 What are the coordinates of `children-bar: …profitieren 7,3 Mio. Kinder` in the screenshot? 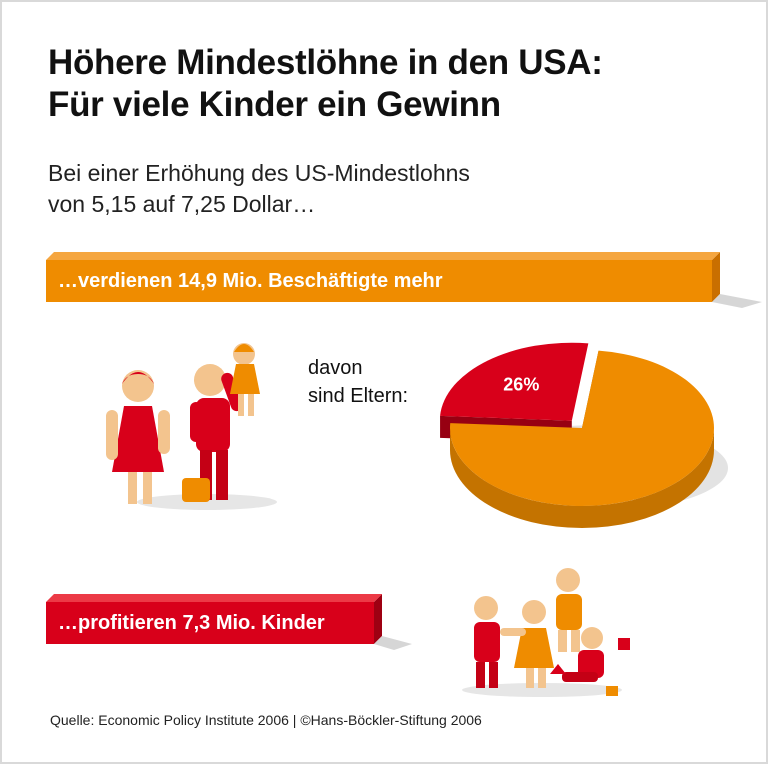 It's located at (210, 623).